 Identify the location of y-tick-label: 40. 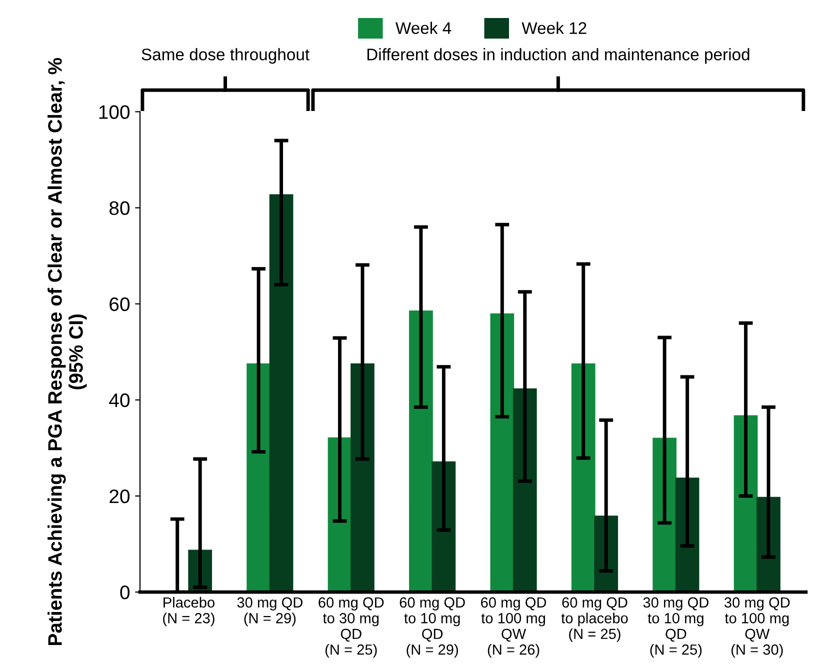
(119, 400).